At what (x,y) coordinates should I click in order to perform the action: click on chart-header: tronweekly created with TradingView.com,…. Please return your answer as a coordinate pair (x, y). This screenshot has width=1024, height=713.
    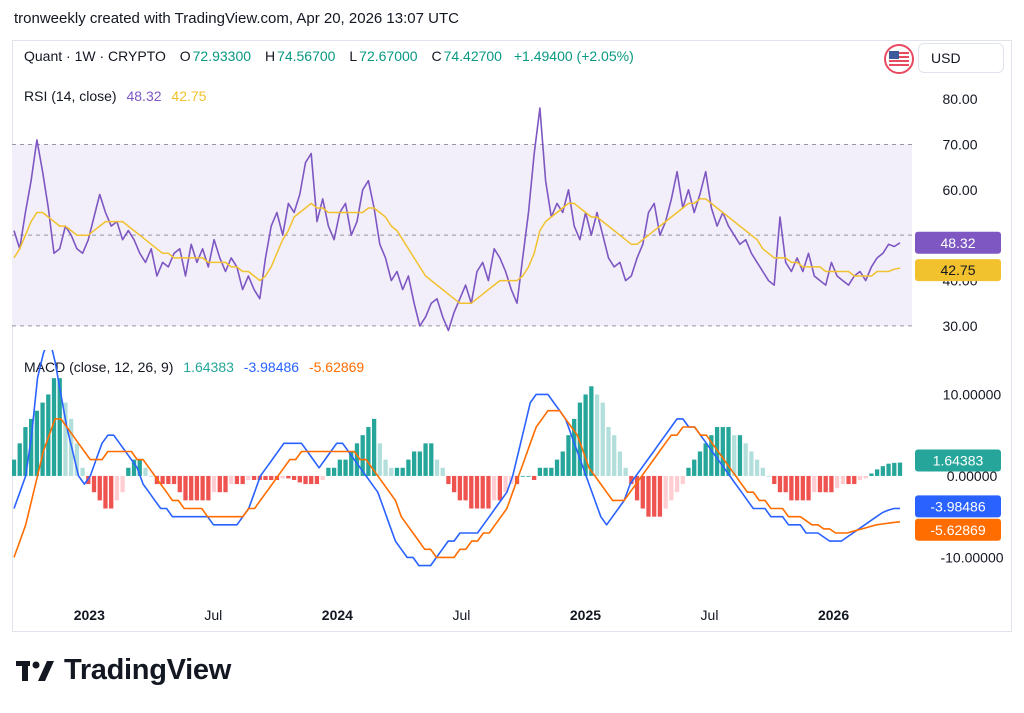
    Looking at the image, I should click on (236, 18).